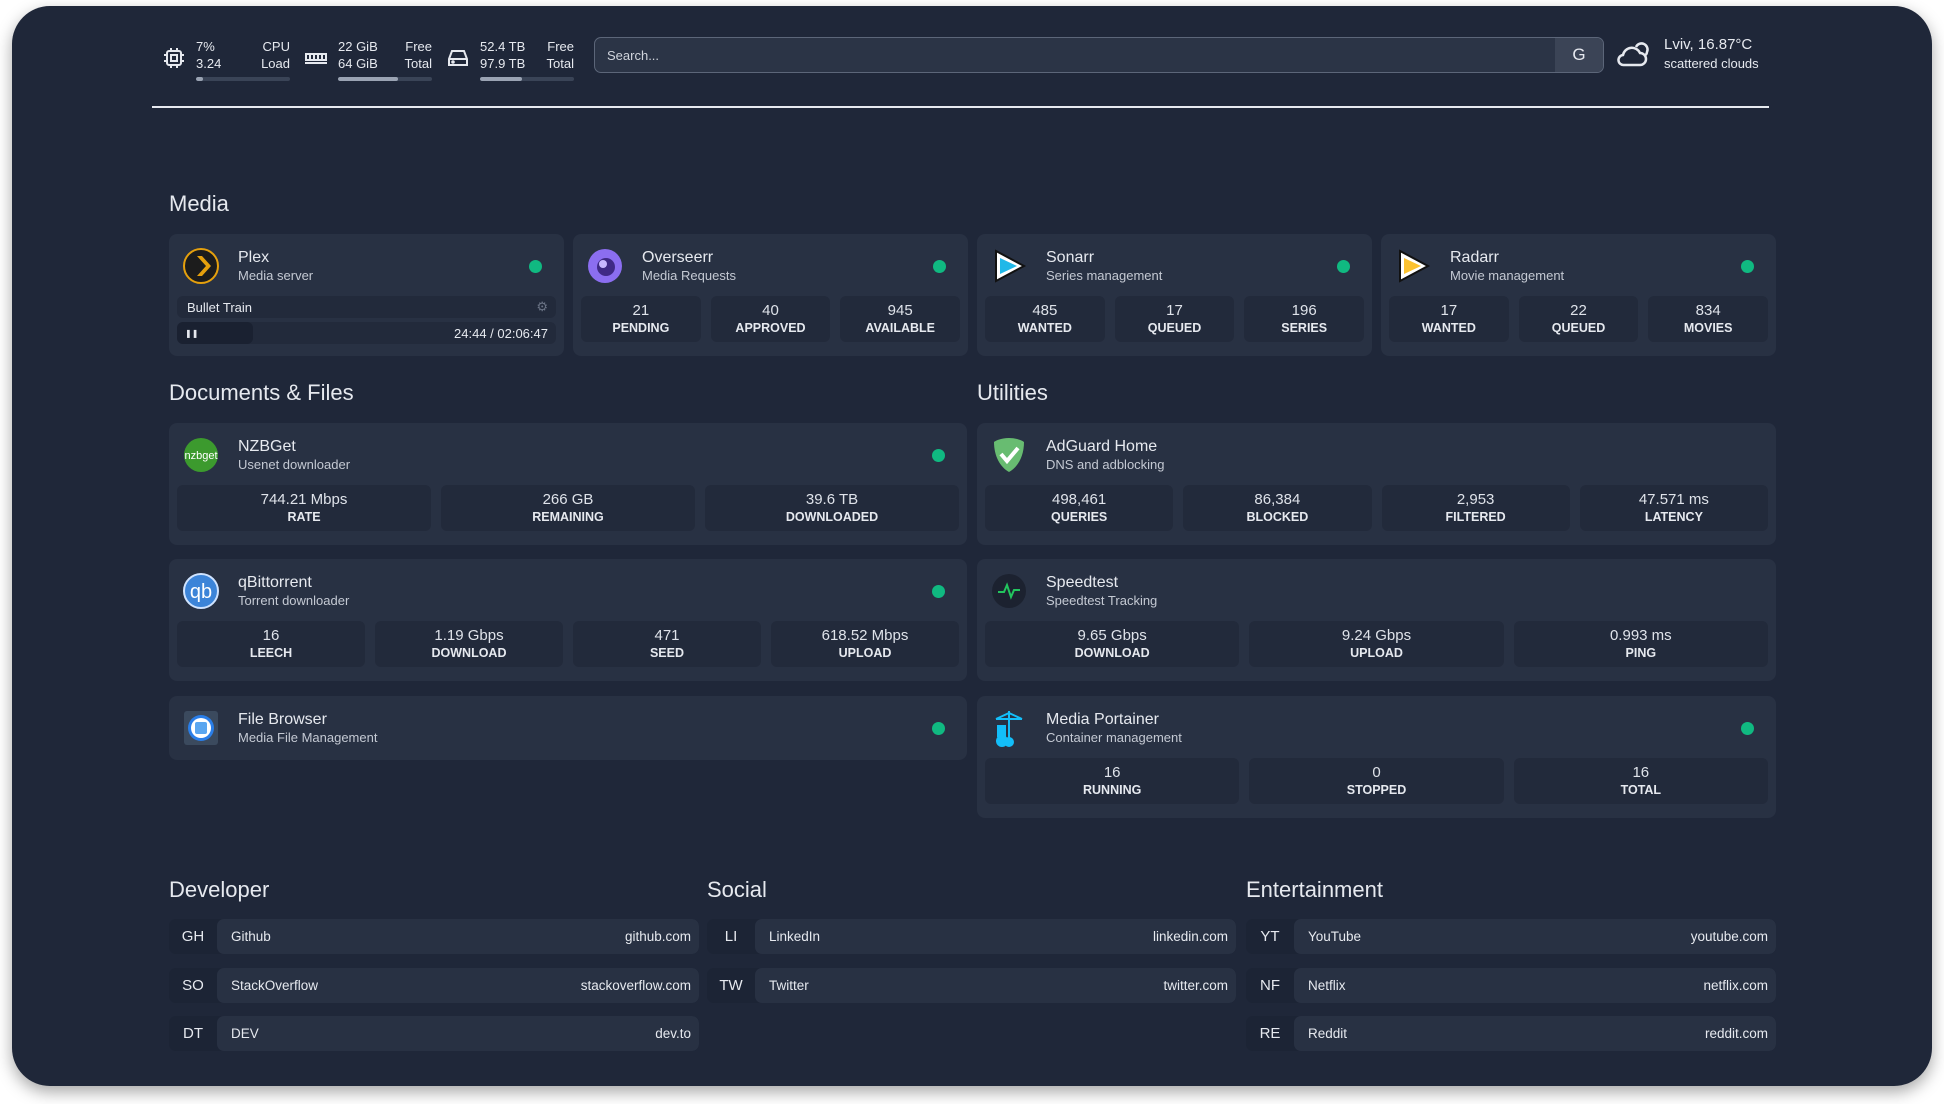 The image size is (1944, 1104). I want to click on playback-progress-fill, so click(215, 333).